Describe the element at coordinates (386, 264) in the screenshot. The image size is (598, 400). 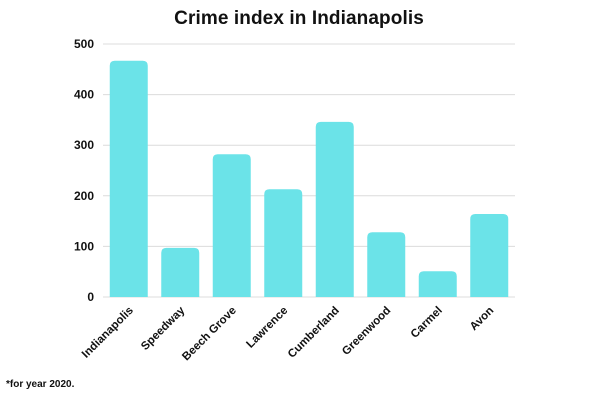
I see `bar-greenwood` at that location.